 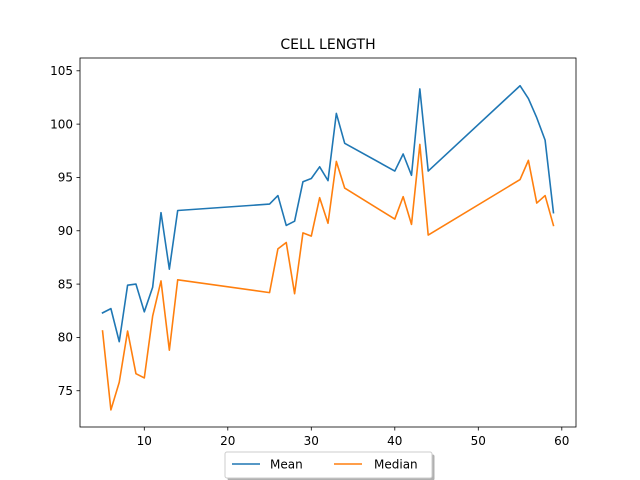 I want to click on x-tick-label: 60, so click(x=561, y=441).